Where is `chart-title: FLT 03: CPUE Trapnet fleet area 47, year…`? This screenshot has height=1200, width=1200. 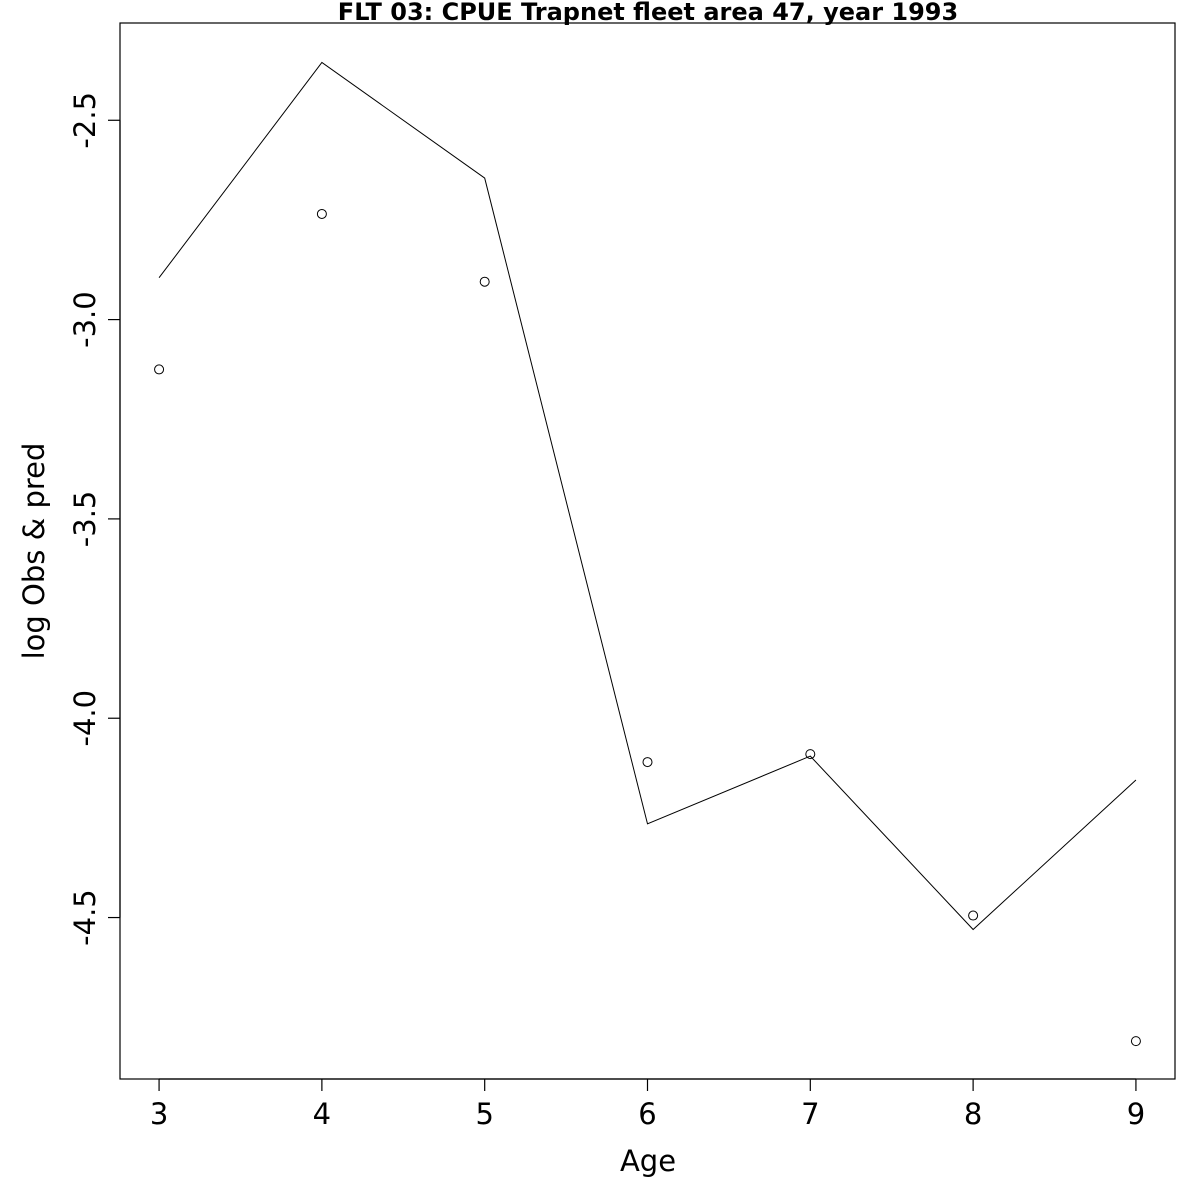
chart-title: FLT 03: CPUE Trapnet fleet area 47, year… is located at coordinates (648, 13).